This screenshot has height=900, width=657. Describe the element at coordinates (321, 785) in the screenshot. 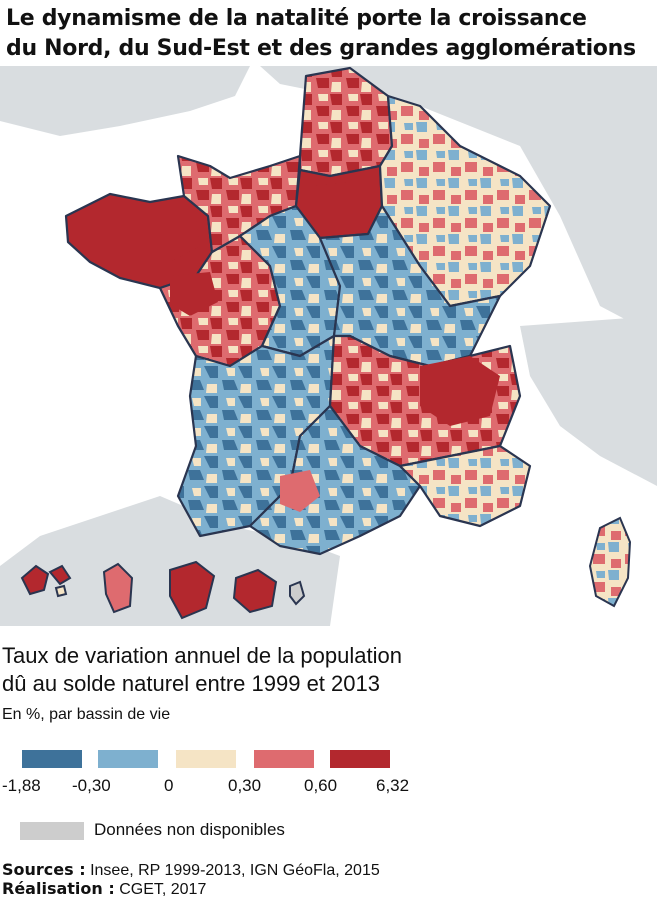

I see `legend-break-4: 0,60` at that location.